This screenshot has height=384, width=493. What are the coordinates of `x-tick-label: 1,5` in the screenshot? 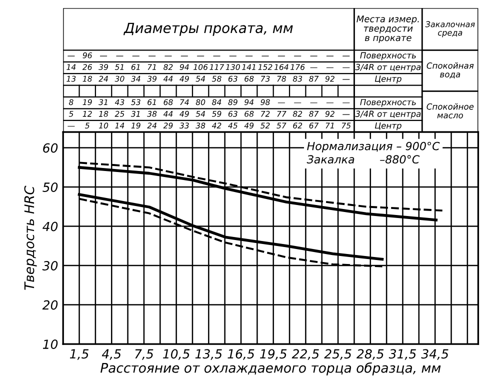 It's located at (79, 354).